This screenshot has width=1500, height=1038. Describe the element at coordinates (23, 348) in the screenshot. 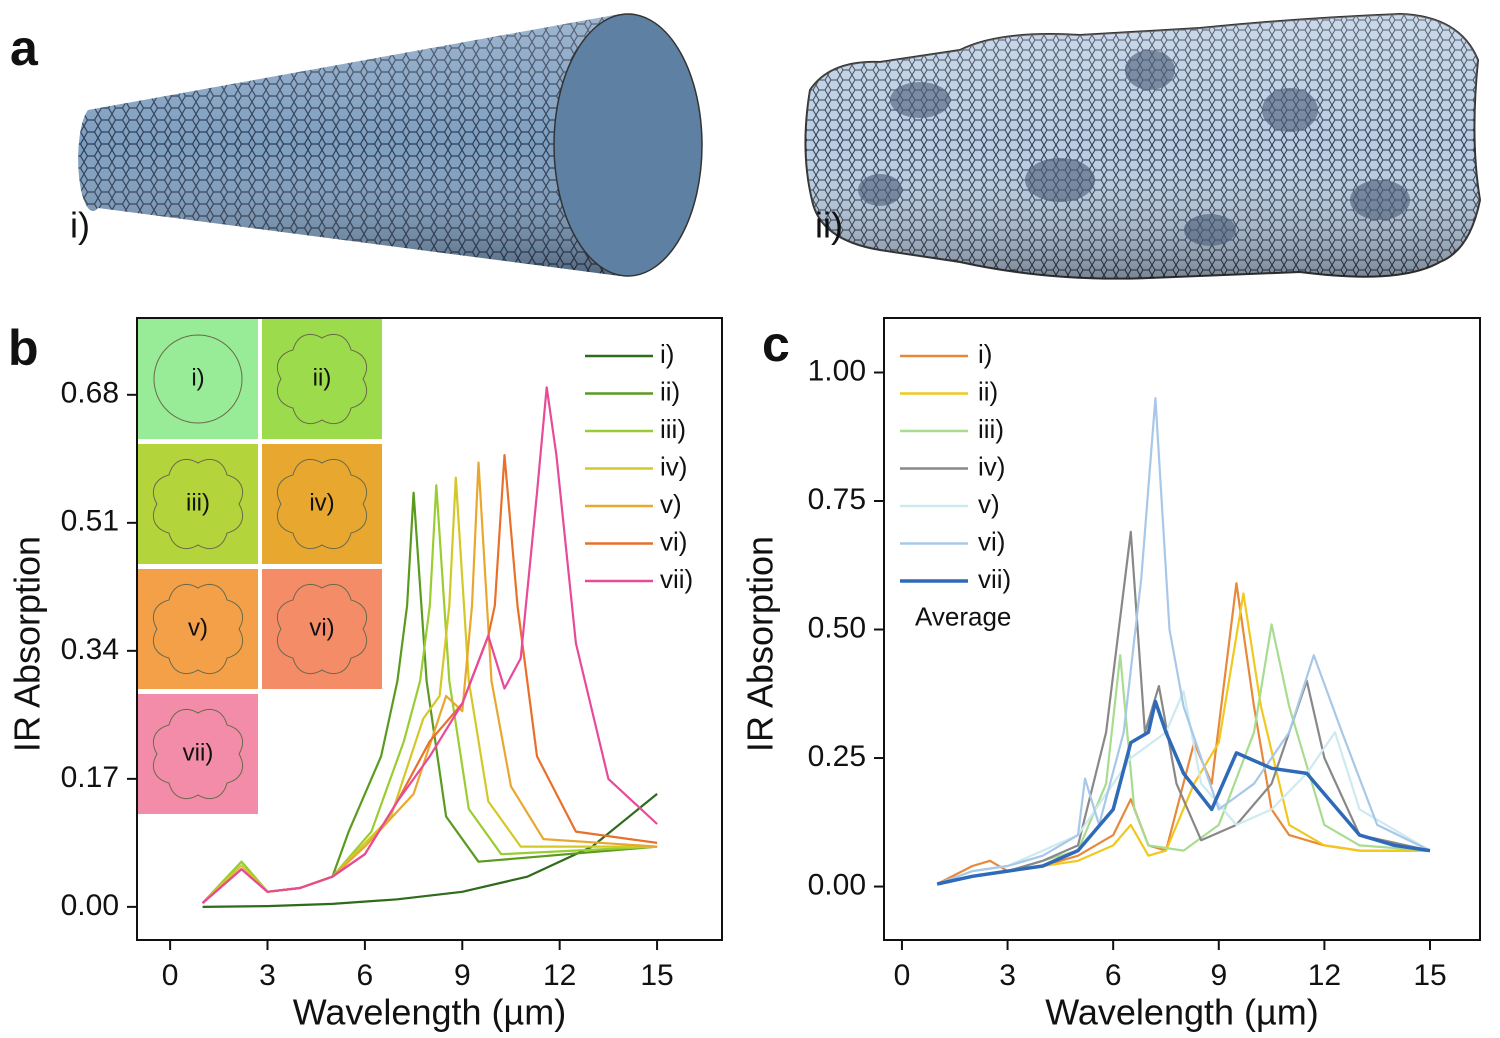

I see `panel-label: b` at that location.